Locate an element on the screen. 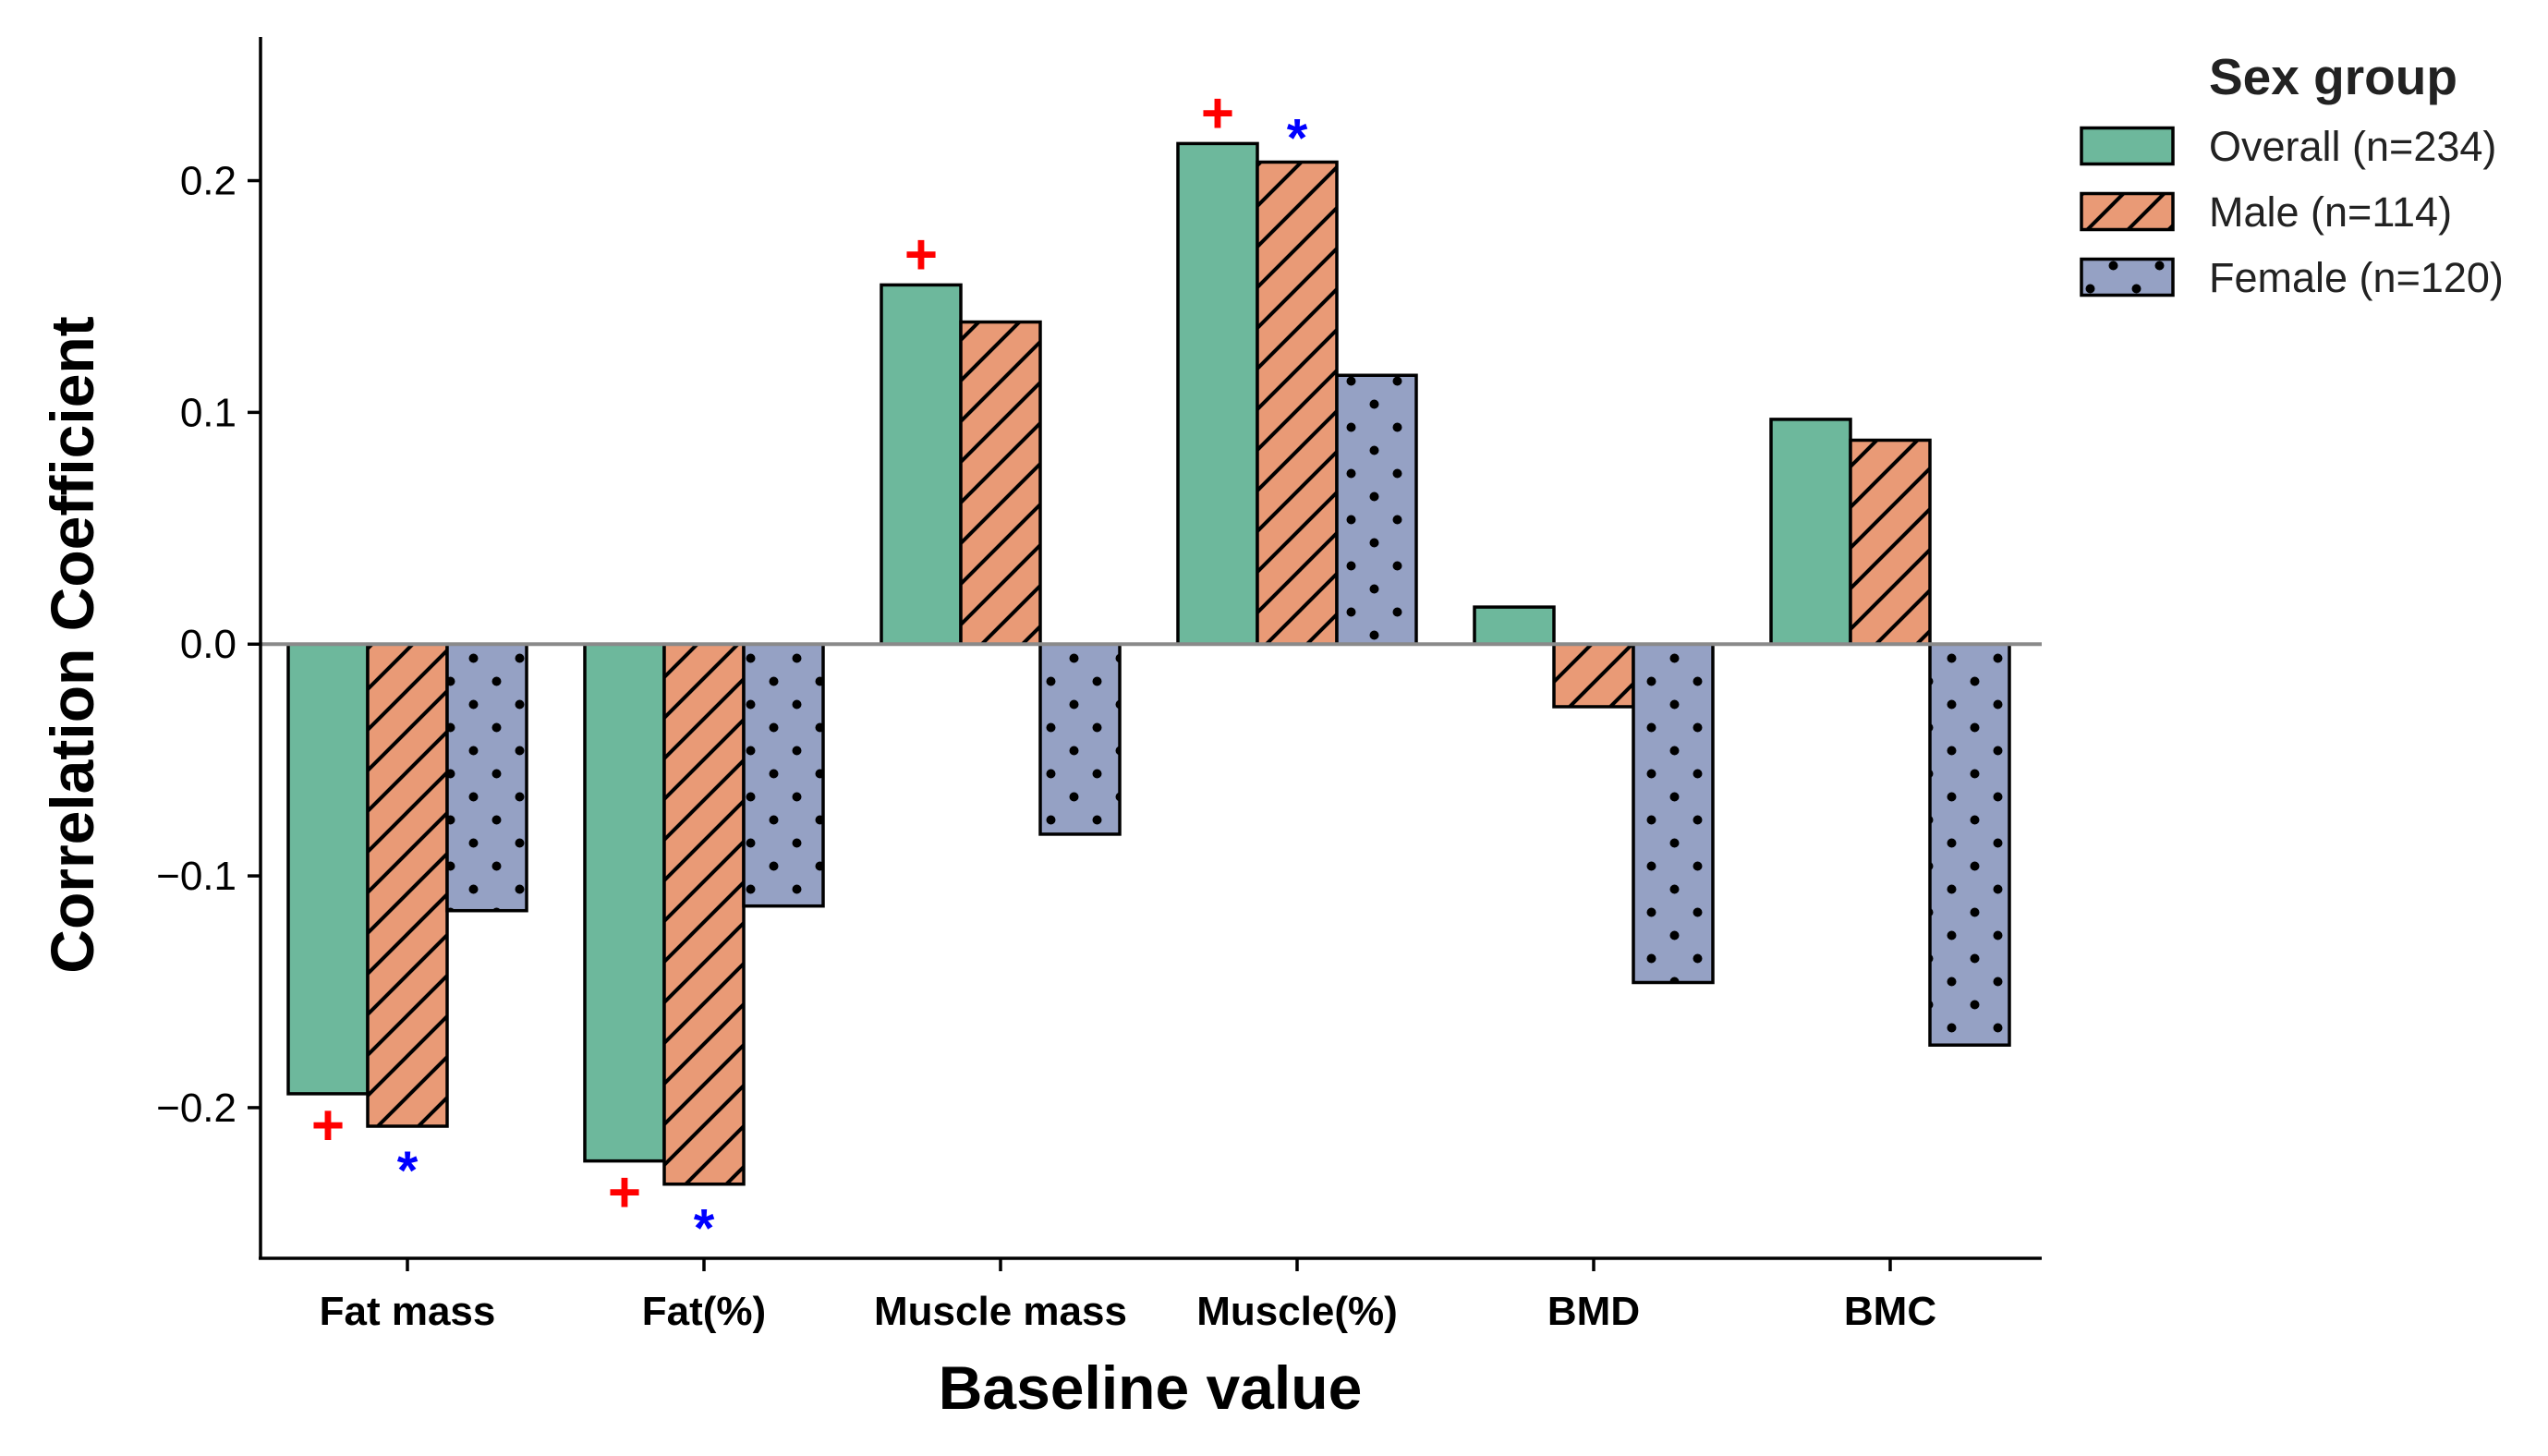 The height and width of the screenshot is (1456, 2548). x-tick-label-muscle-mass: Muscle mass is located at coordinates (1000, 1311).